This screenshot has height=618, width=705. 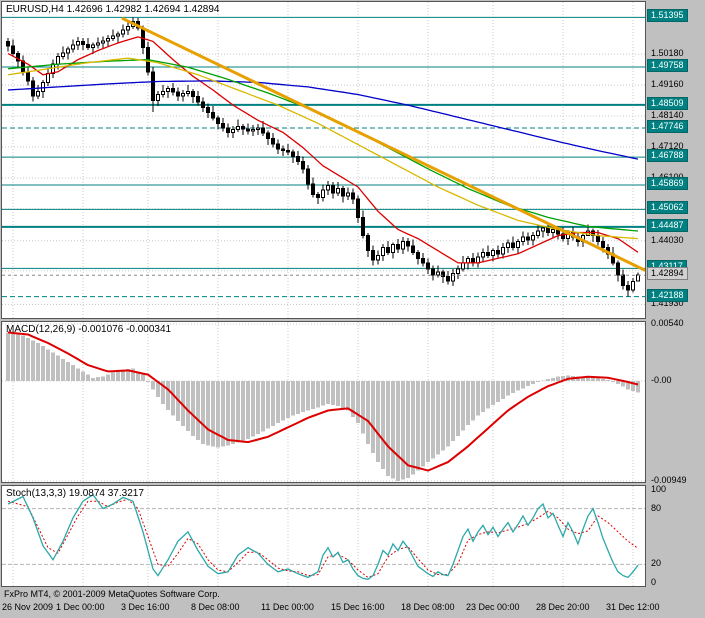 What do you see at coordinates (667, 239) in the screenshot?
I see `price-grid-label: 1.44030` at bounding box center [667, 239].